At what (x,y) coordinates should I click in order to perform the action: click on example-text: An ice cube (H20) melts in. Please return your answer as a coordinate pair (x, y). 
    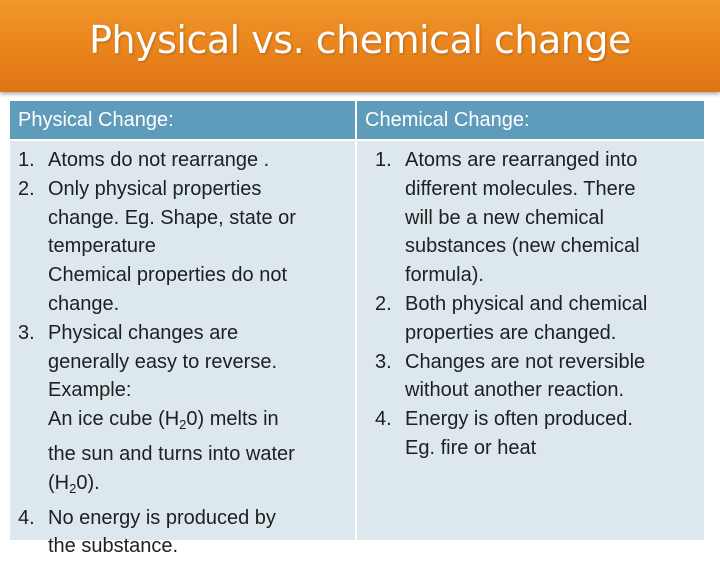
    Looking at the image, I should click on (201, 422).